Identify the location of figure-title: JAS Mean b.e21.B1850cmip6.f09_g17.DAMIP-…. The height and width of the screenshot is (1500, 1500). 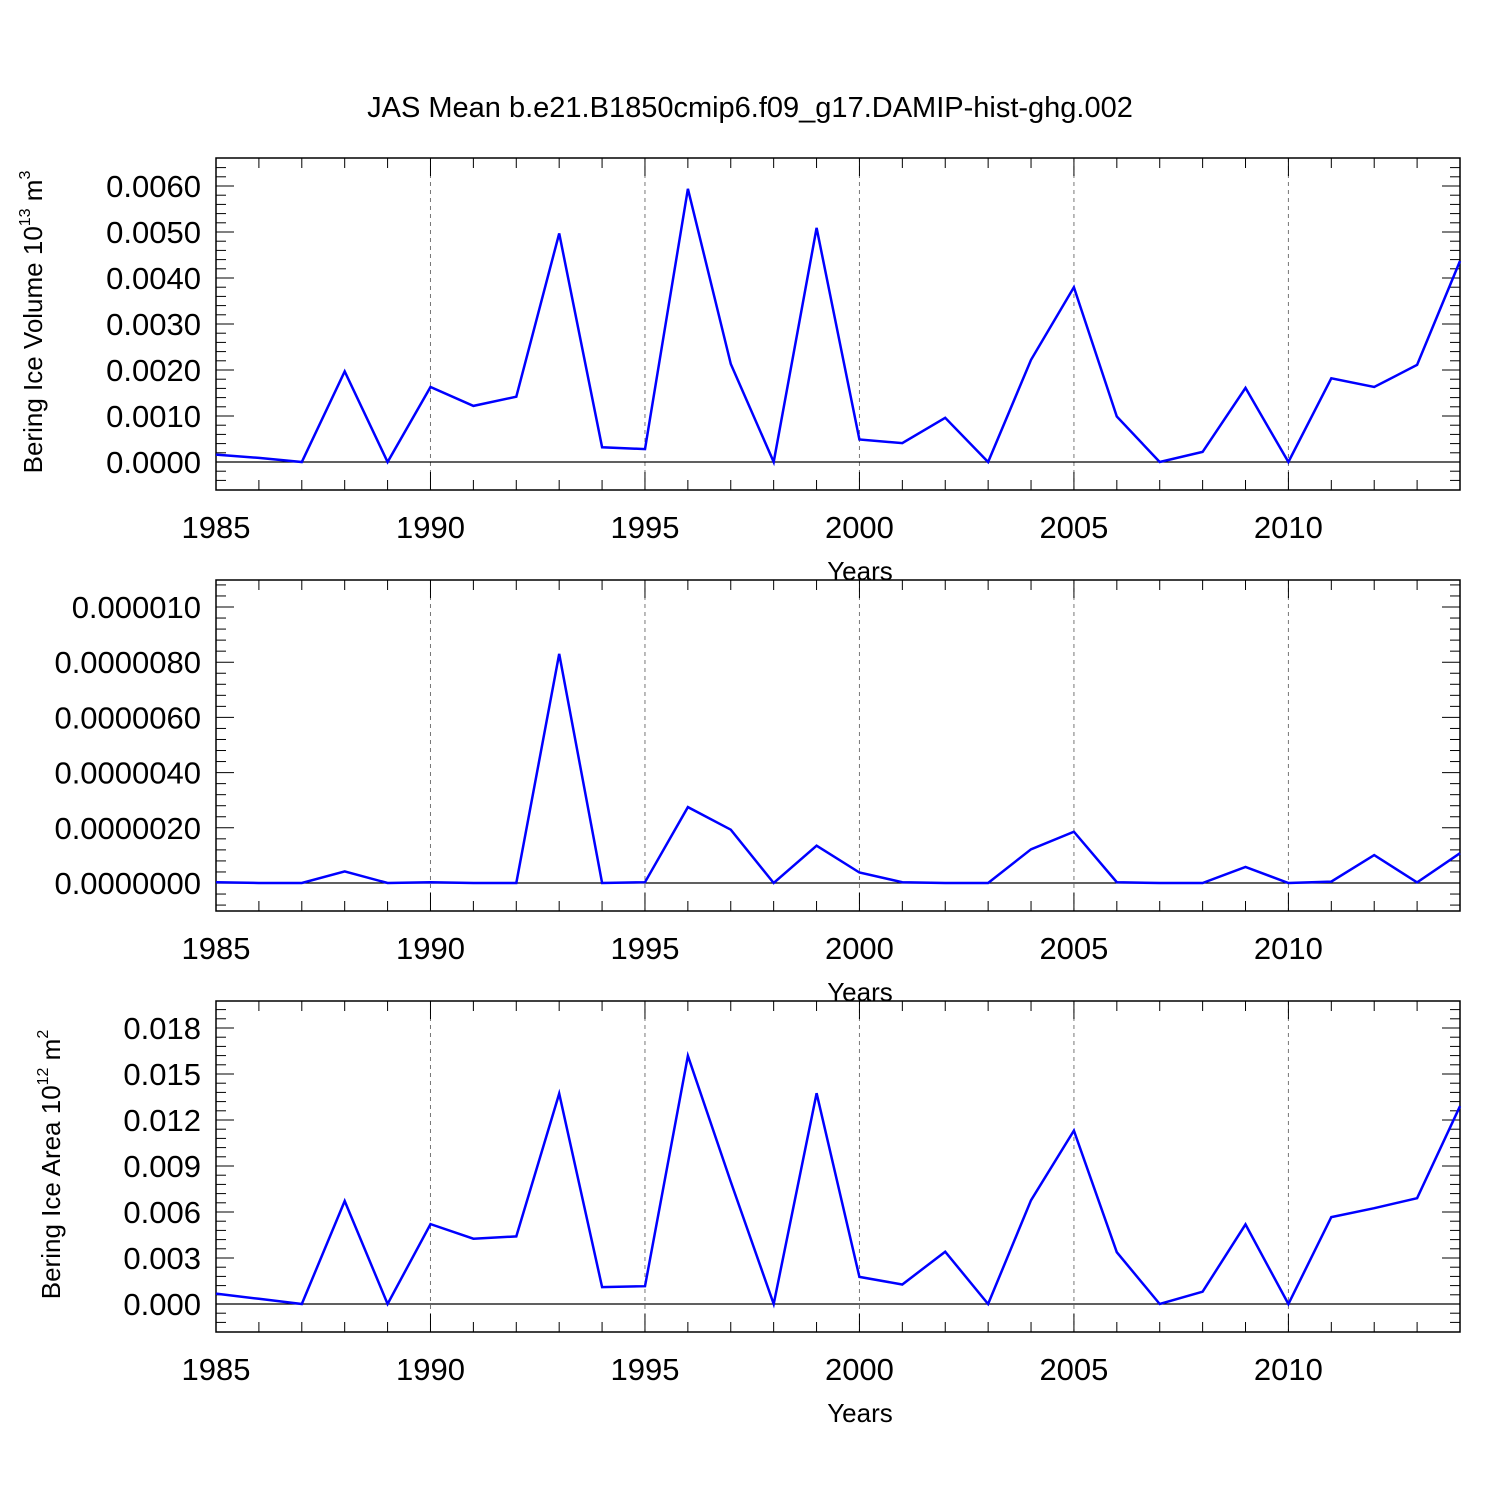
(750, 108).